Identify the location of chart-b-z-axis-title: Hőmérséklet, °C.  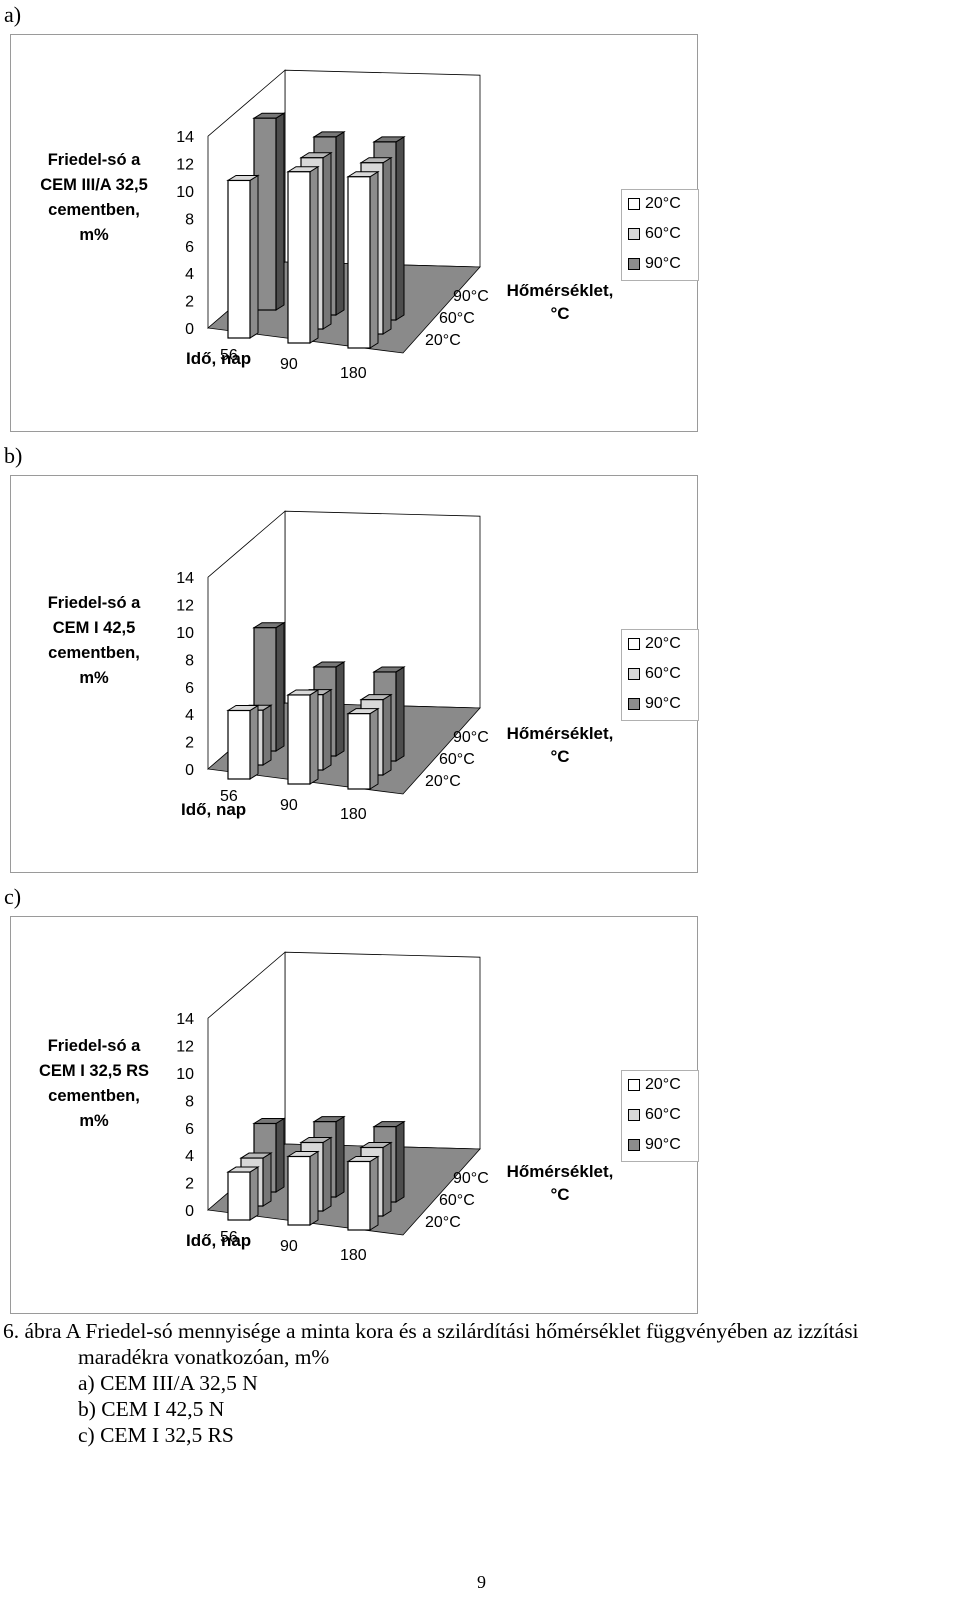
(560, 745).